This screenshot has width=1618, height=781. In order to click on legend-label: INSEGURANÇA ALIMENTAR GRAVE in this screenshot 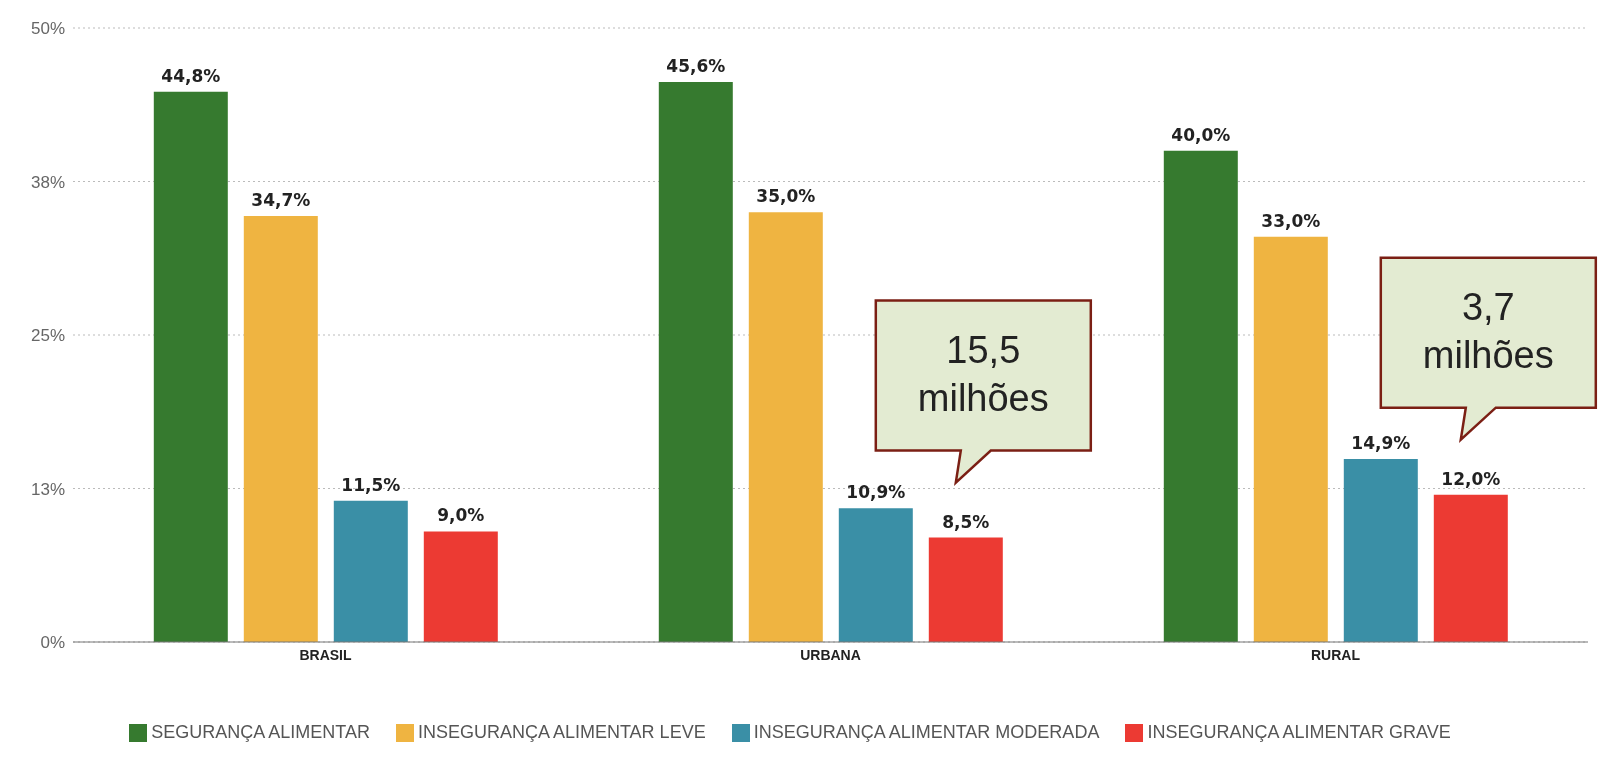, I will do `click(1299, 732)`.